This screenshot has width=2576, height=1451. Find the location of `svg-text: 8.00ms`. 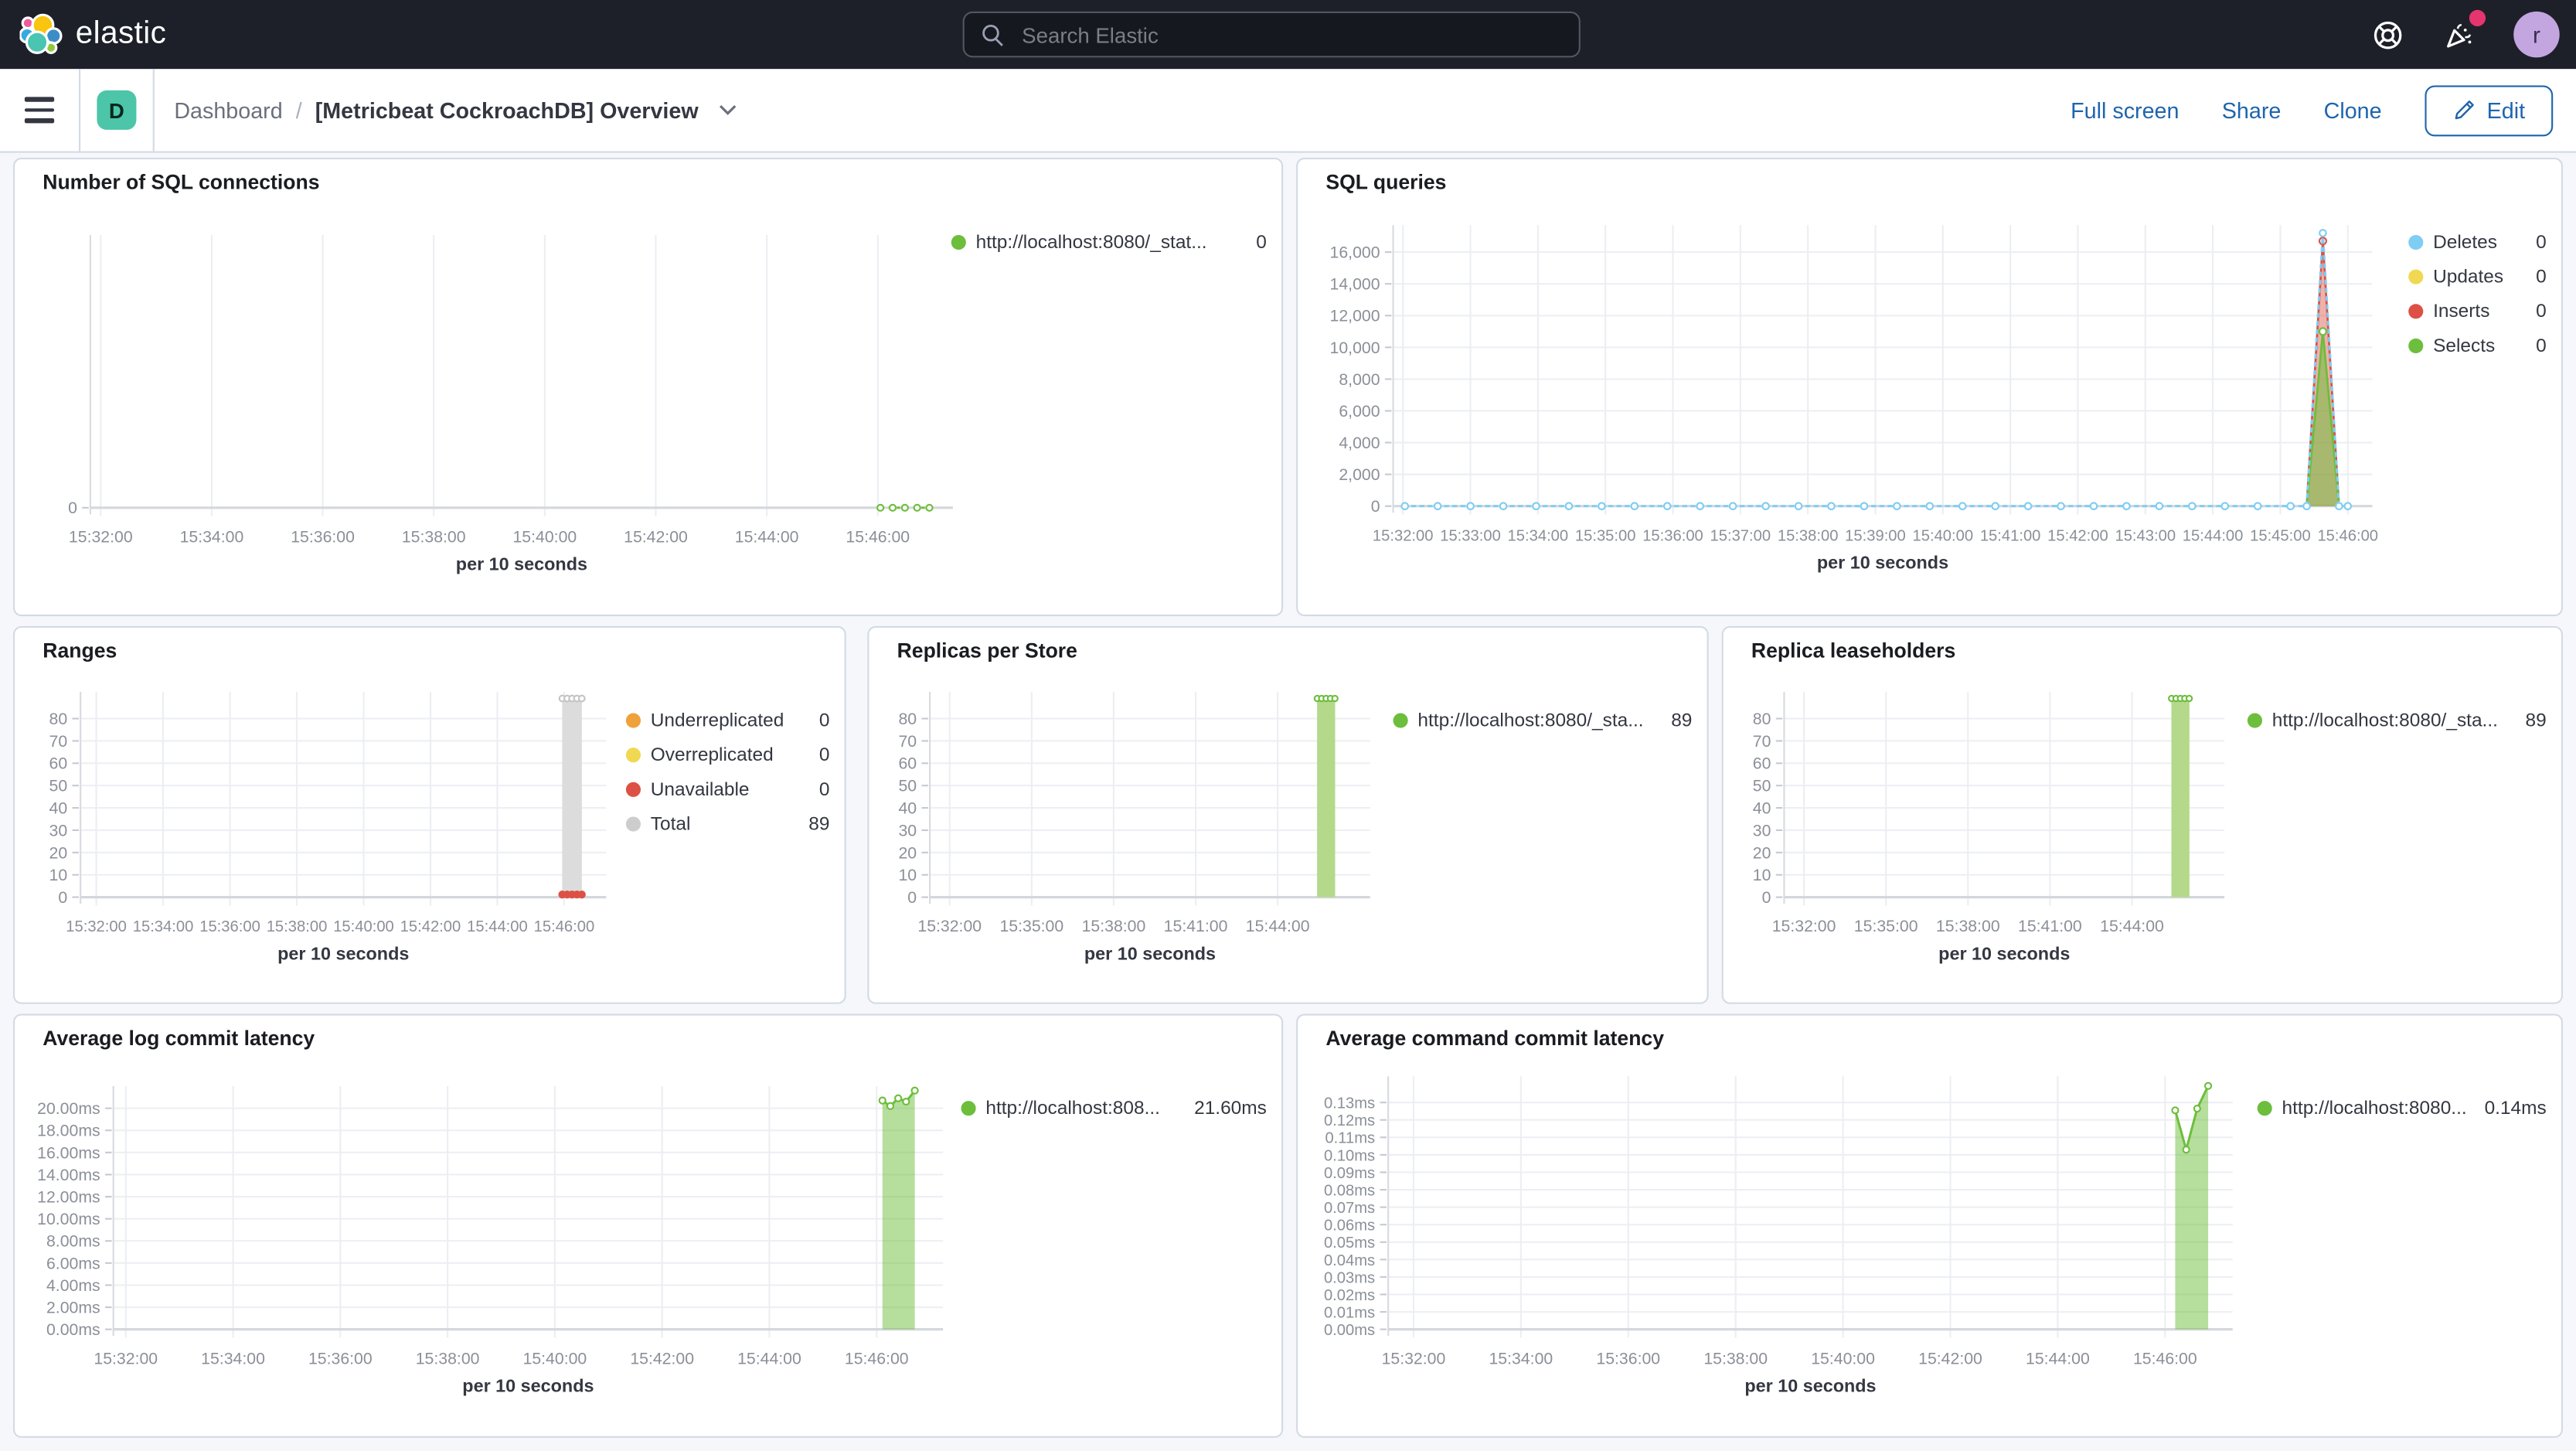

svg-text: 8.00ms is located at coordinates (73, 1241).